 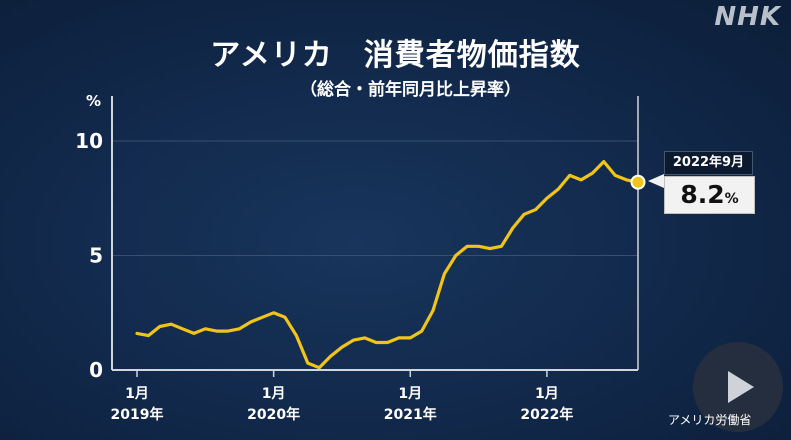 I want to click on y-tick-label: 10, so click(x=89, y=141).